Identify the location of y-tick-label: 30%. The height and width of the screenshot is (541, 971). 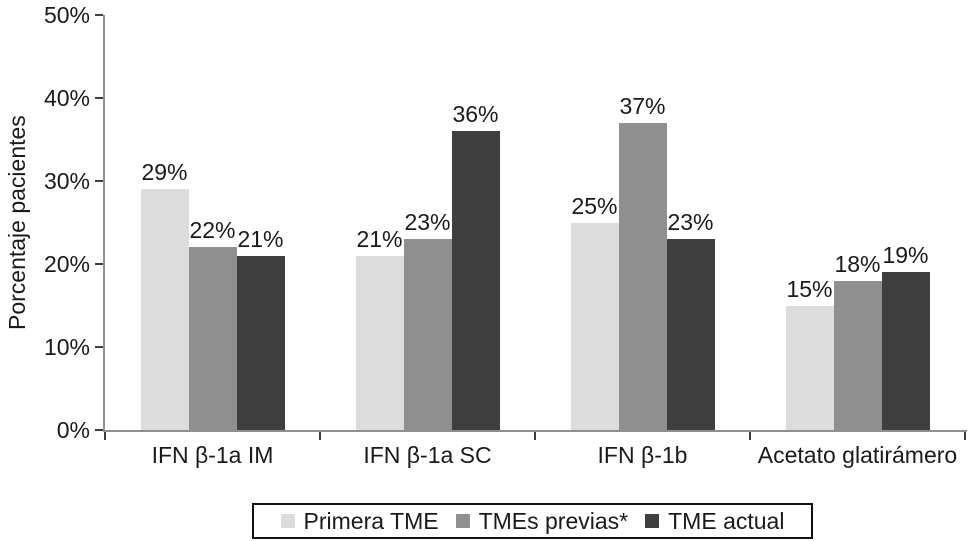
(66, 181).